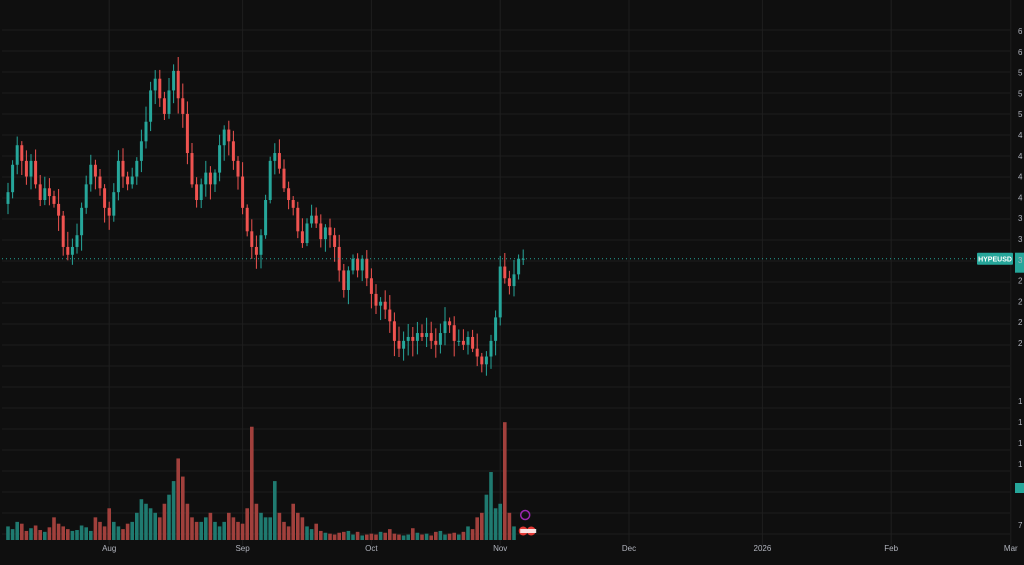 Image resolution: width=1024 pixels, height=565 pixels. What do you see at coordinates (525, 515) in the screenshot?
I see `event-marker-icon` at bounding box center [525, 515].